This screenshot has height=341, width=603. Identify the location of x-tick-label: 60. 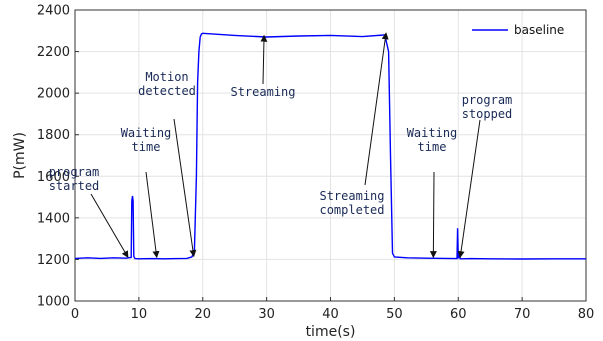
(458, 314).